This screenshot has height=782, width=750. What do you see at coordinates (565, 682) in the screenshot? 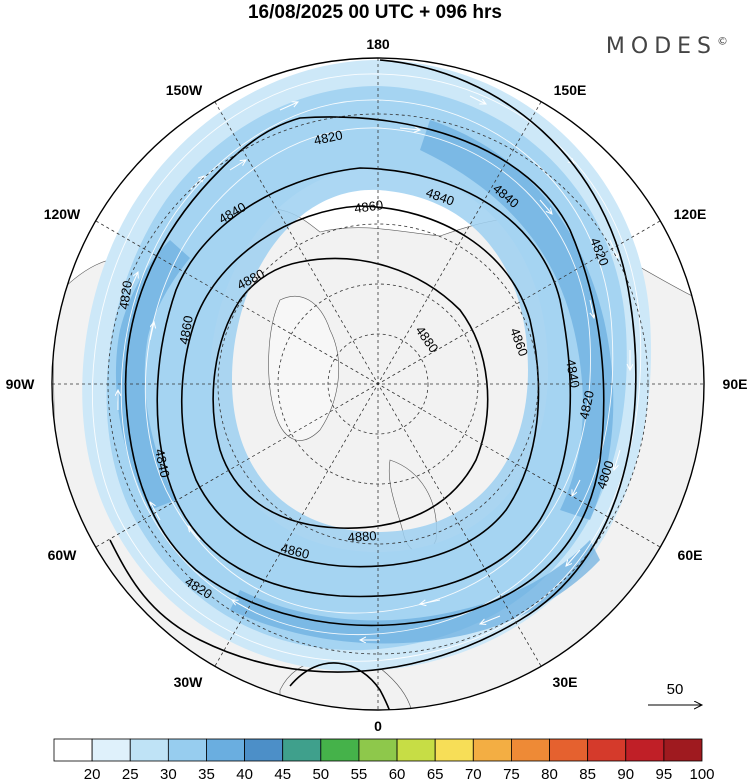
I see `lon-label: 30E` at bounding box center [565, 682].